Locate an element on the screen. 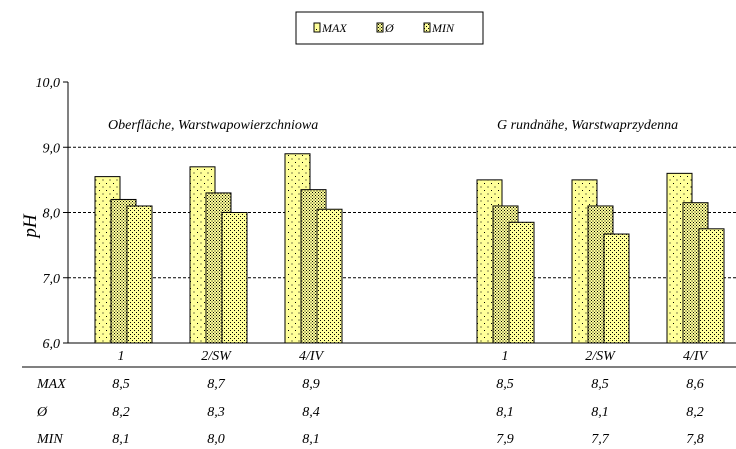  group-title-surface: Oberfläche, Warstwapowierzchniowa is located at coordinates (213, 125).